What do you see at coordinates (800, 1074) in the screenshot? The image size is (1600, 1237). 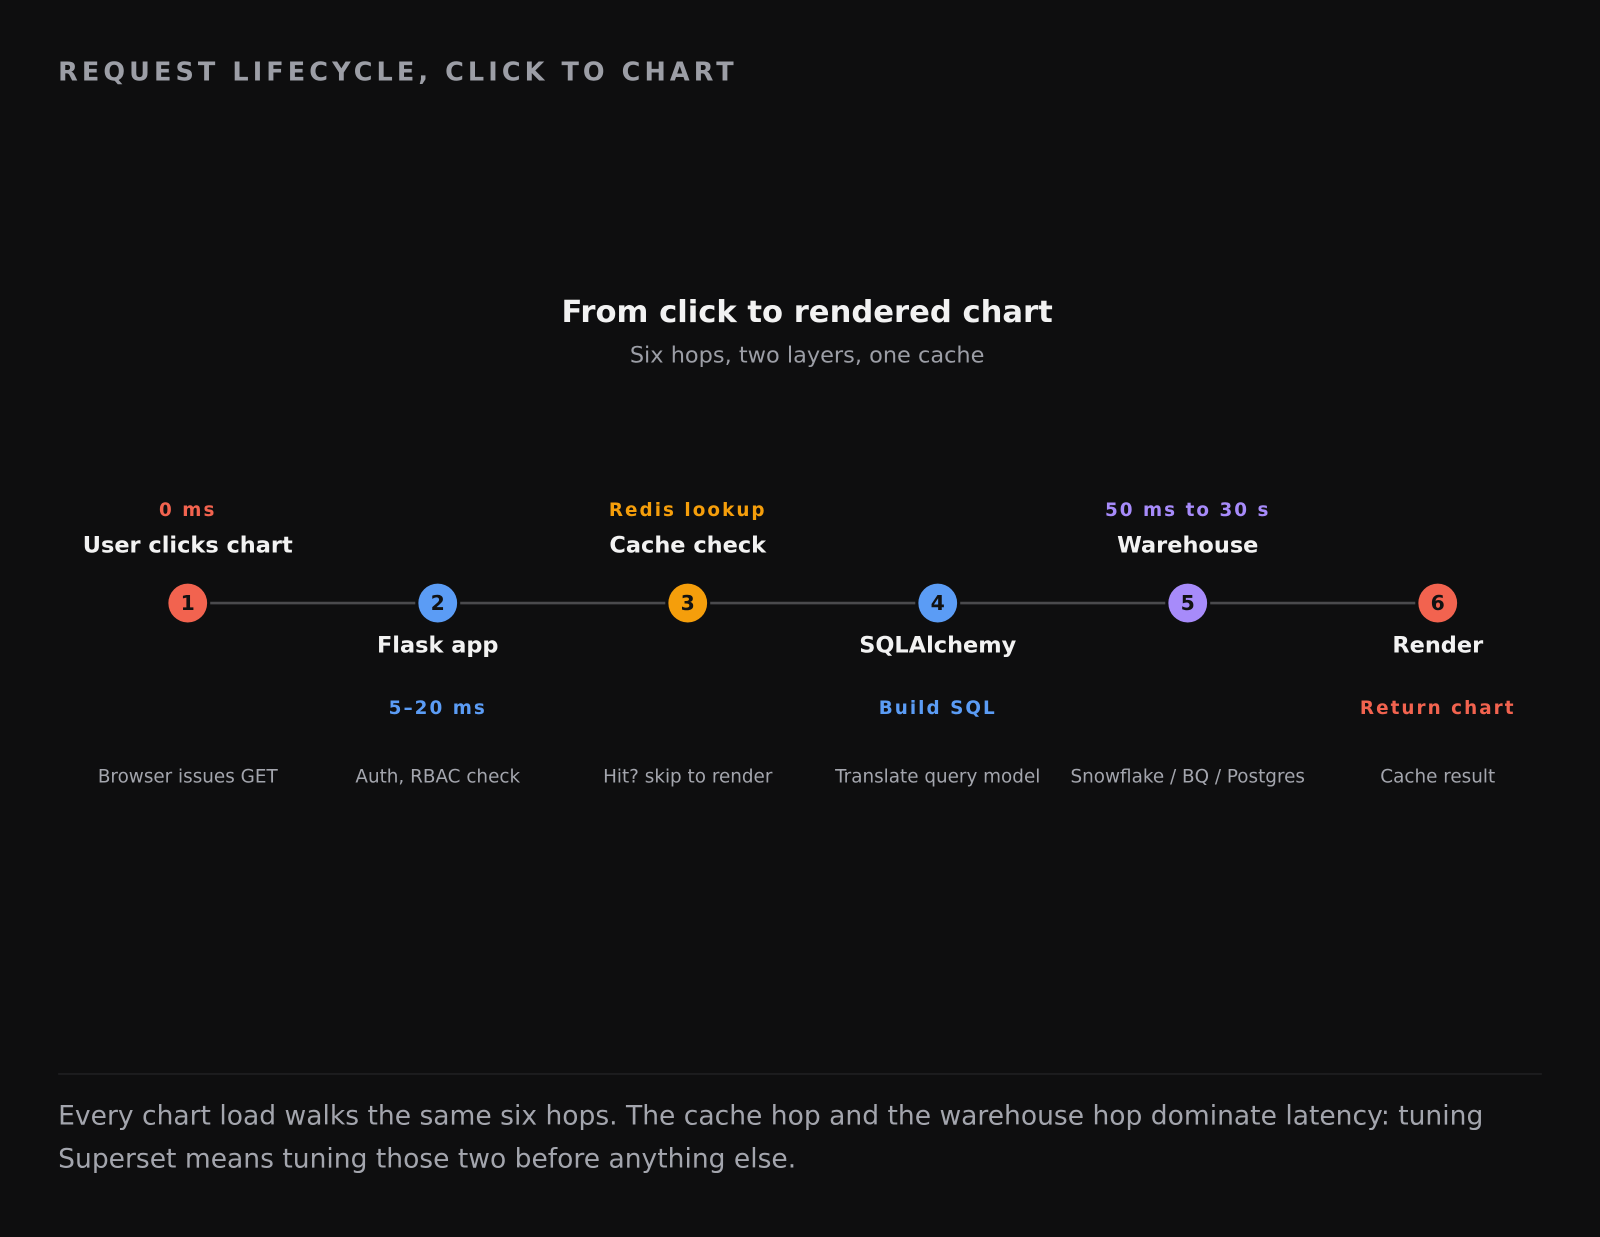 I see `divider` at bounding box center [800, 1074].